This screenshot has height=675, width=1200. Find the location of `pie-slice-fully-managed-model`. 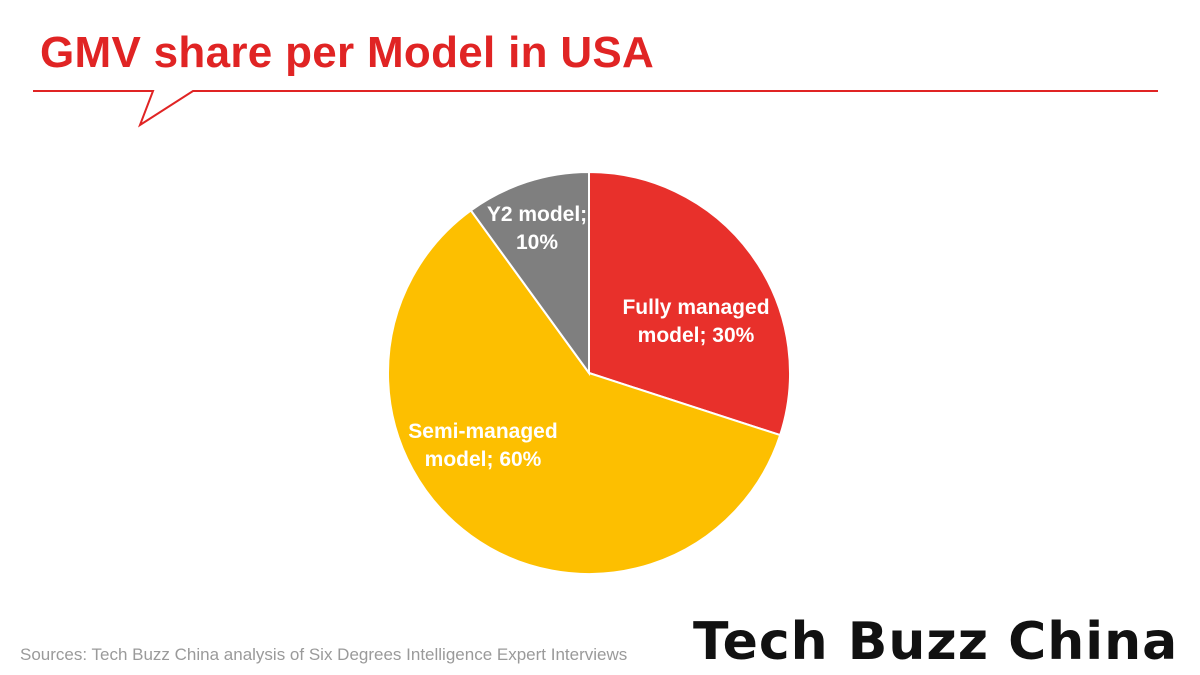

pie-slice-fully-managed-model is located at coordinates (689, 303).